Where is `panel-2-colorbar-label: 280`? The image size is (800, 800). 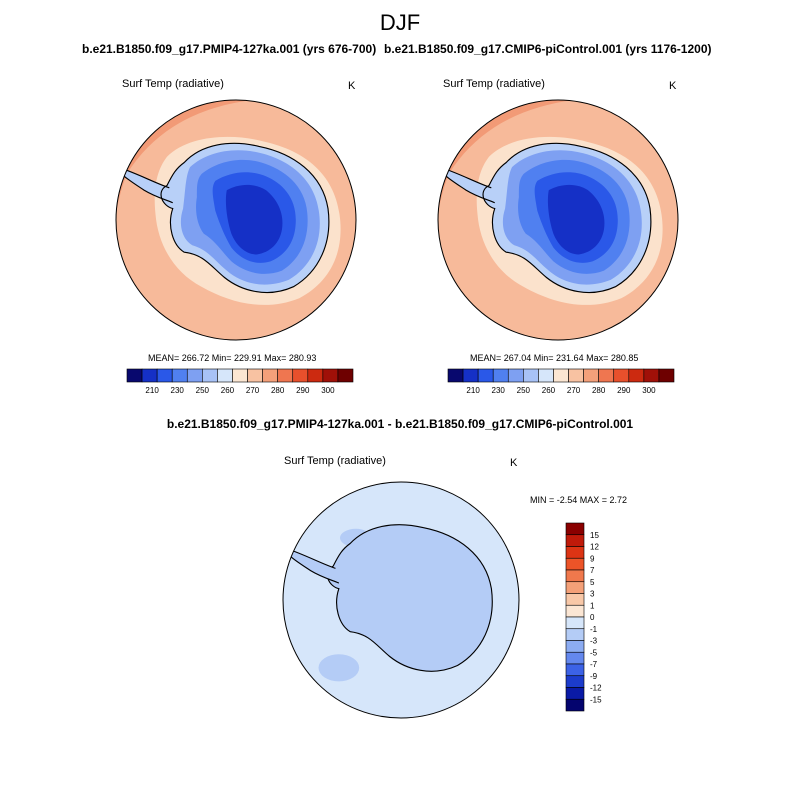 panel-2-colorbar-label: 280 is located at coordinates (599, 390).